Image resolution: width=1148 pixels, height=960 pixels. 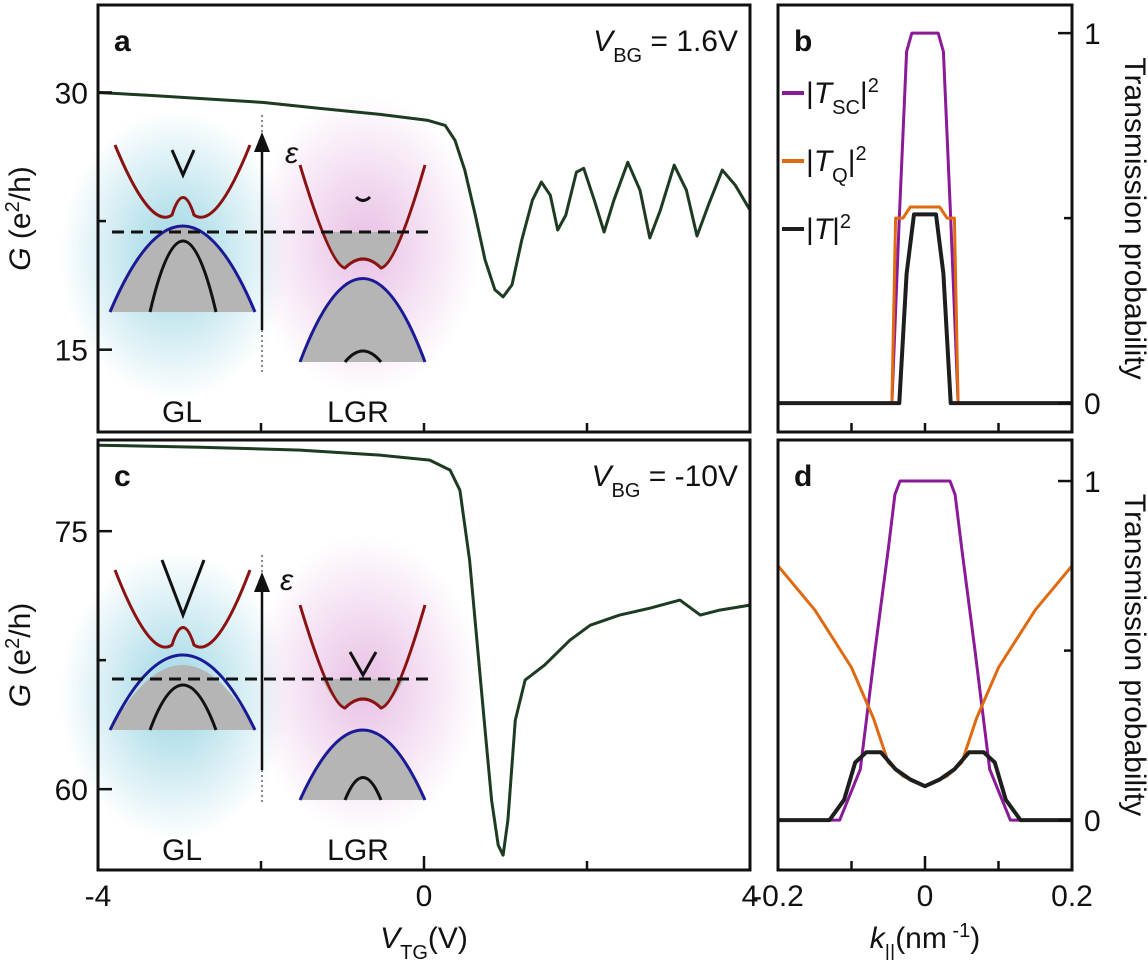 What do you see at coordinates (424, 941) in the screenshot?
I see `x-axis-label: VTG(V)` at bounding box center [424, 941].